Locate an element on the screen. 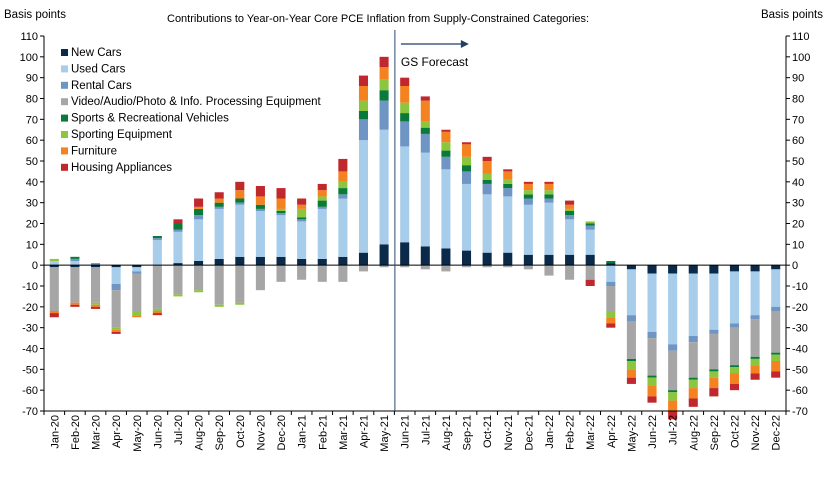 The height and width of the screenshot is (477, 829). left-tick-label: -60 is located at coordinates (30, 391).